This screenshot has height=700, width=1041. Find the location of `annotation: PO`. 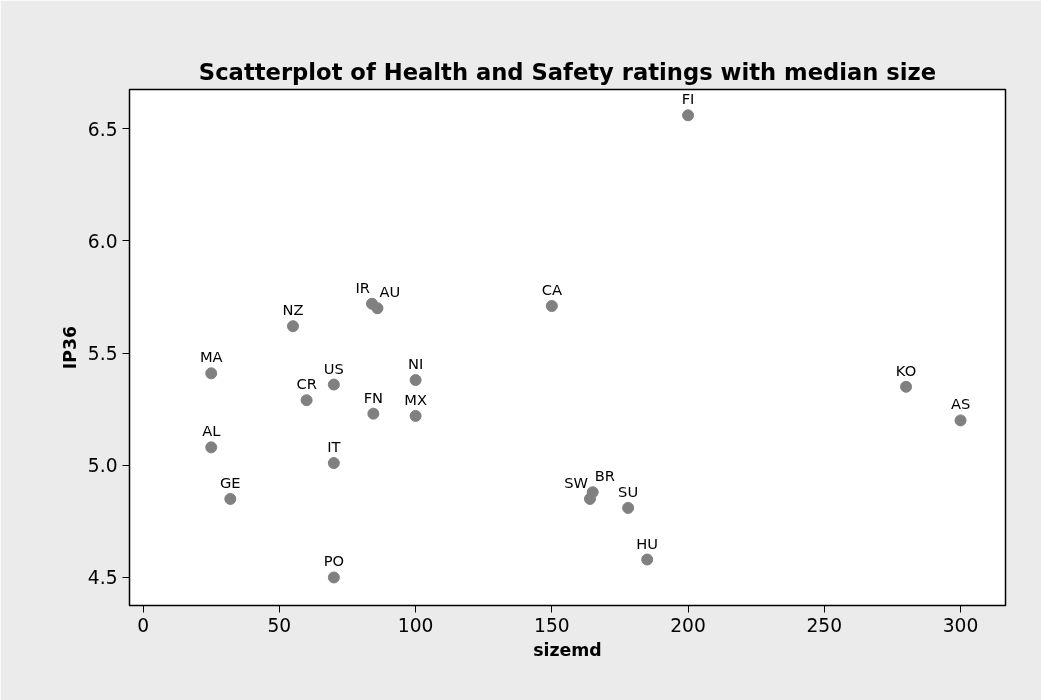

annotation: PO is located at coordinates (334, 561).